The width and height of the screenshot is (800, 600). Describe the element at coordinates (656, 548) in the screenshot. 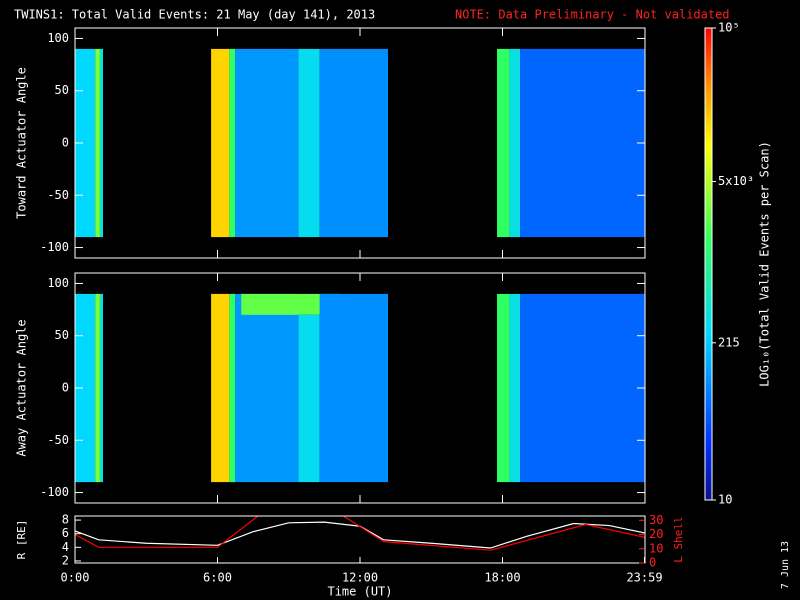

I see `y2-tick-label: 10` at that location.